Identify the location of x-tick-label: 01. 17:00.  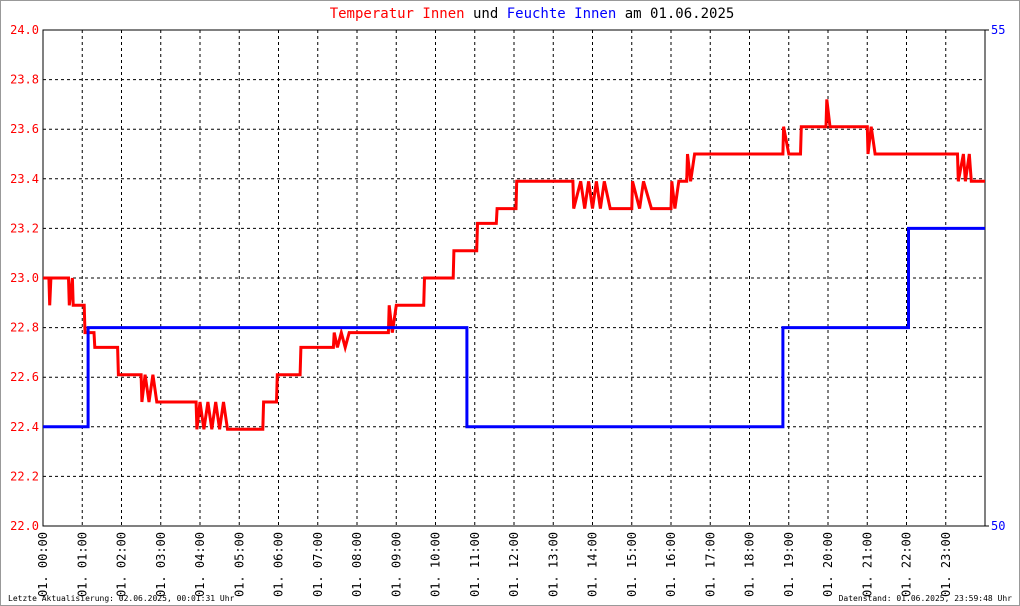
(710, 564).